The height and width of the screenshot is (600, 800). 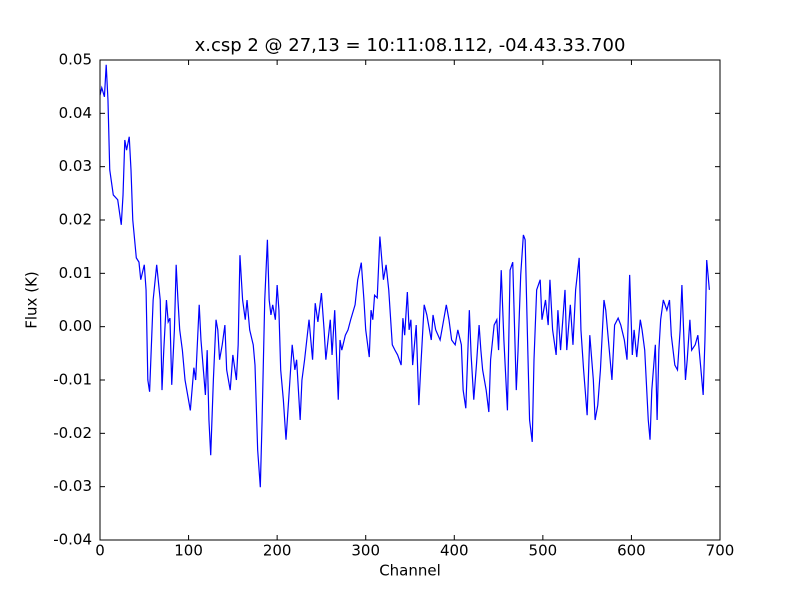 I want to click on y-tick-label: 0.05, so click(x=75, y=60).